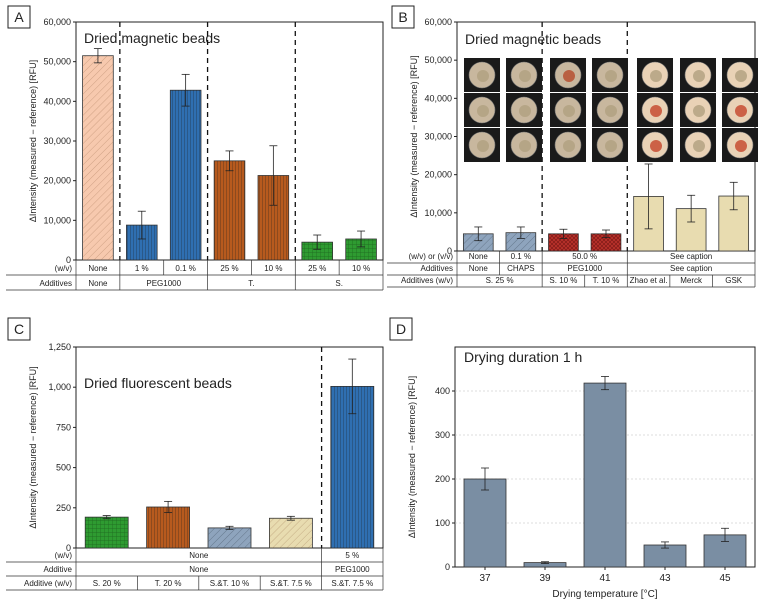 Image resolution: width=767 pixels, height=610 pixels. I want to click on table-cell: S. 25 %, so click(500, 280).